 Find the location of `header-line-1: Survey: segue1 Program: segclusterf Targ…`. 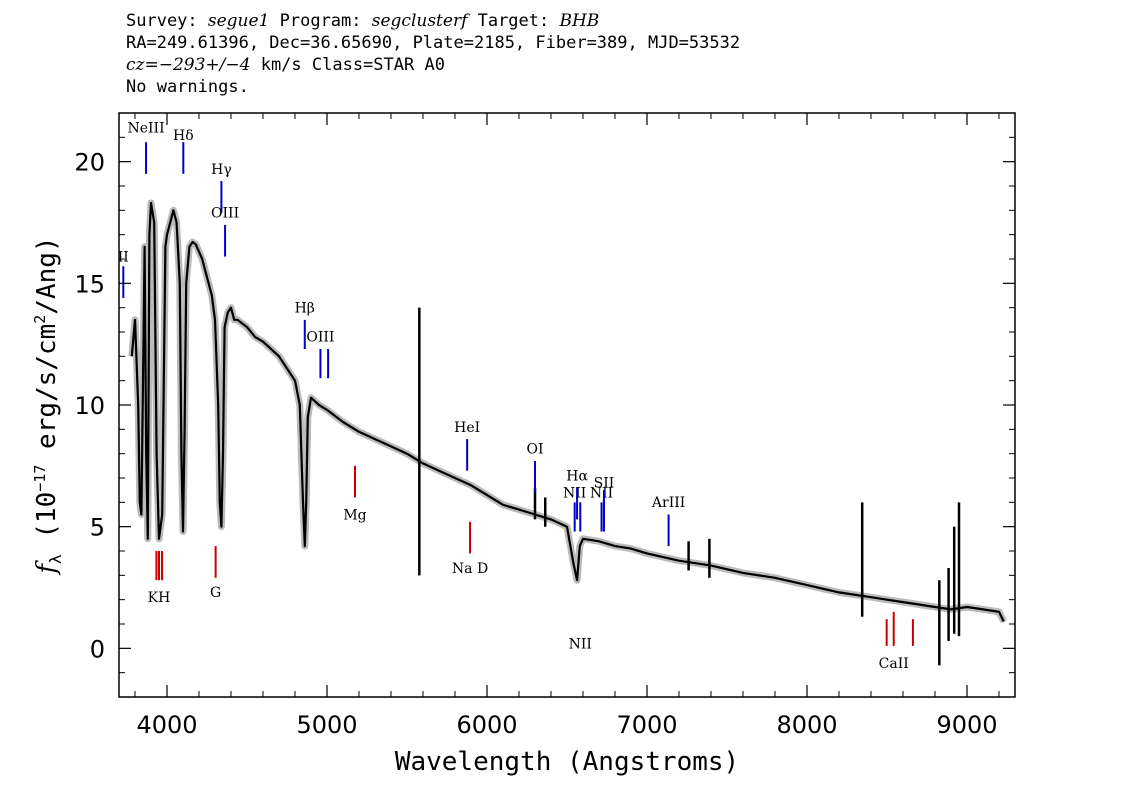

header-line-1: Survey: segue1 Program: segclusterf Targ… is located at coordinates (433, 21).